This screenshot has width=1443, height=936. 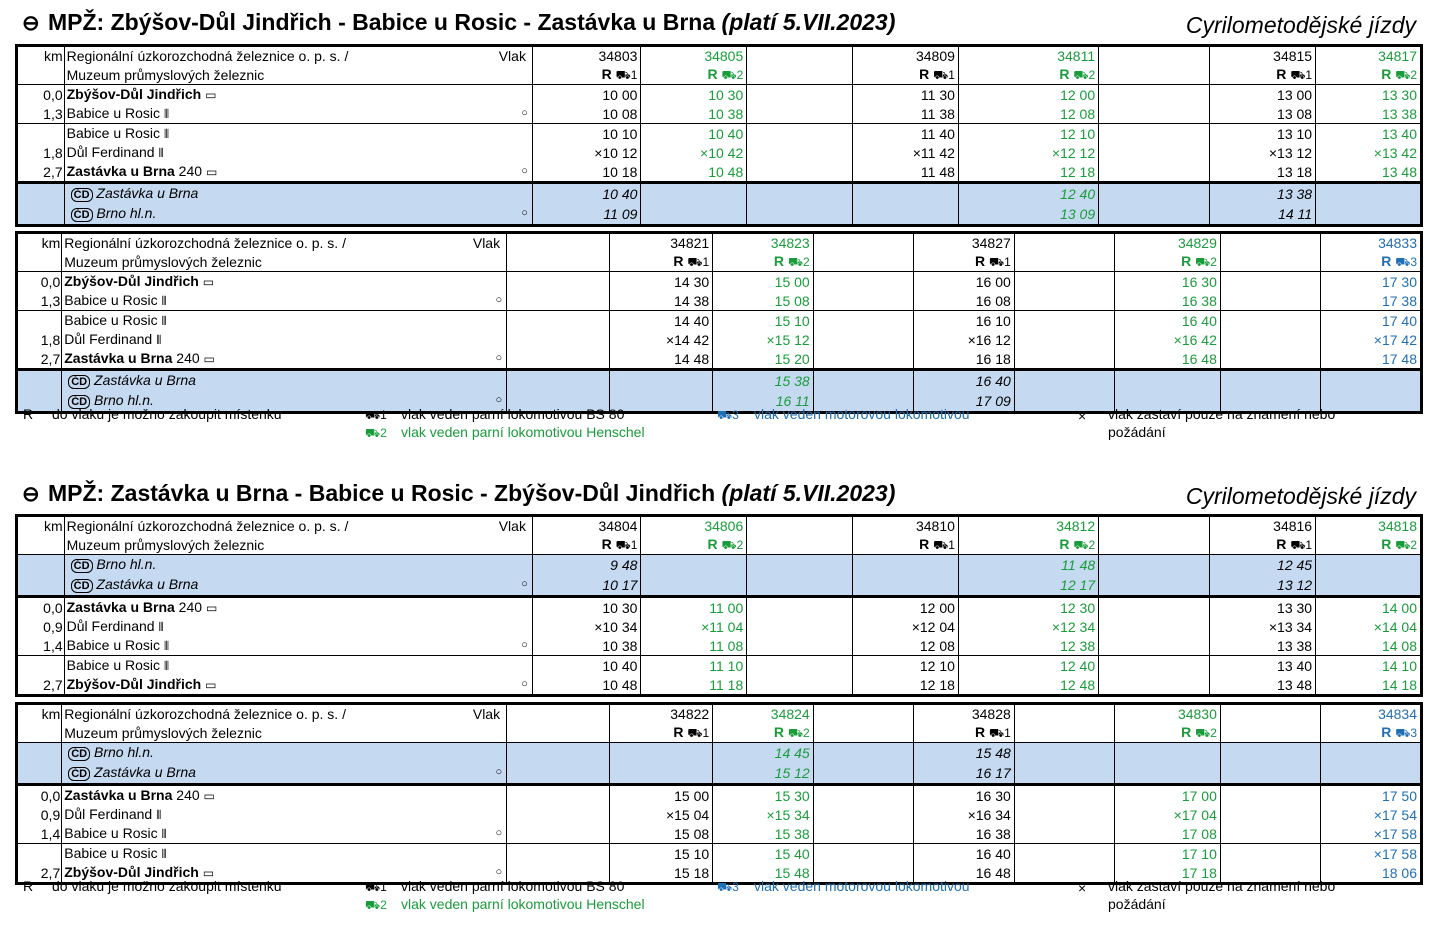 I want to click on time-cell: 17 09, so click(x=964, y=402).